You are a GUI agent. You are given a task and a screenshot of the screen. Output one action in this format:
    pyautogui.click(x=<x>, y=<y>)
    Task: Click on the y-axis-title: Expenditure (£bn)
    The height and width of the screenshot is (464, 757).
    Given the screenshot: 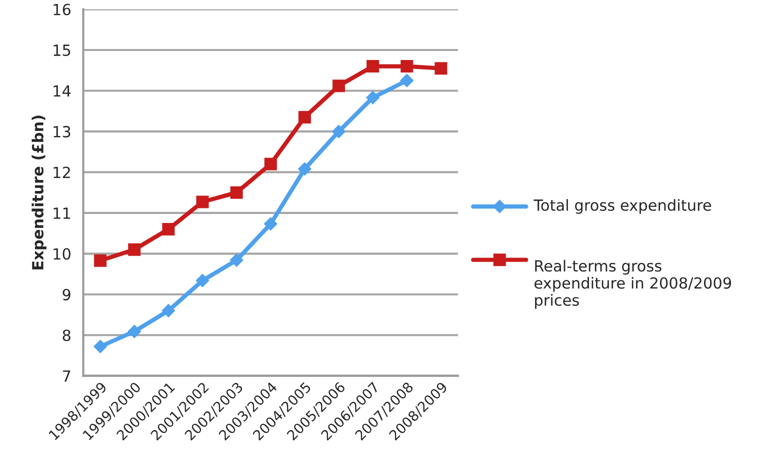 What is the action you would take?
    pyautogui.click(x=39, y=193)
    